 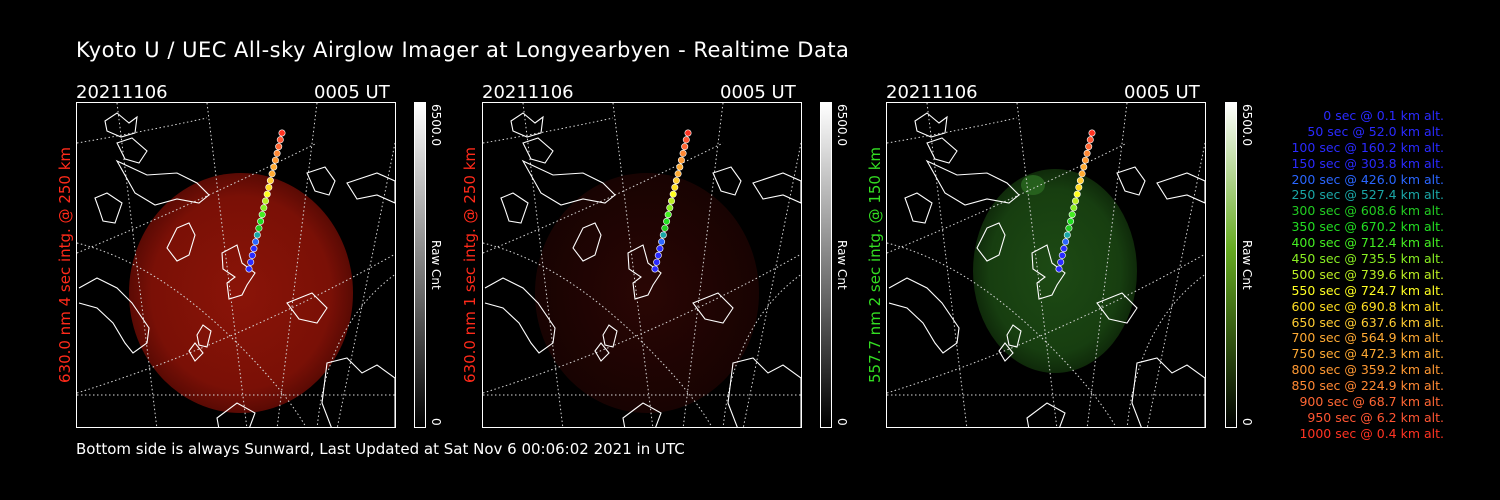 I want to click on legend-row: 400 sec @ 712.4 km alt., so click(x=1367, y=243).